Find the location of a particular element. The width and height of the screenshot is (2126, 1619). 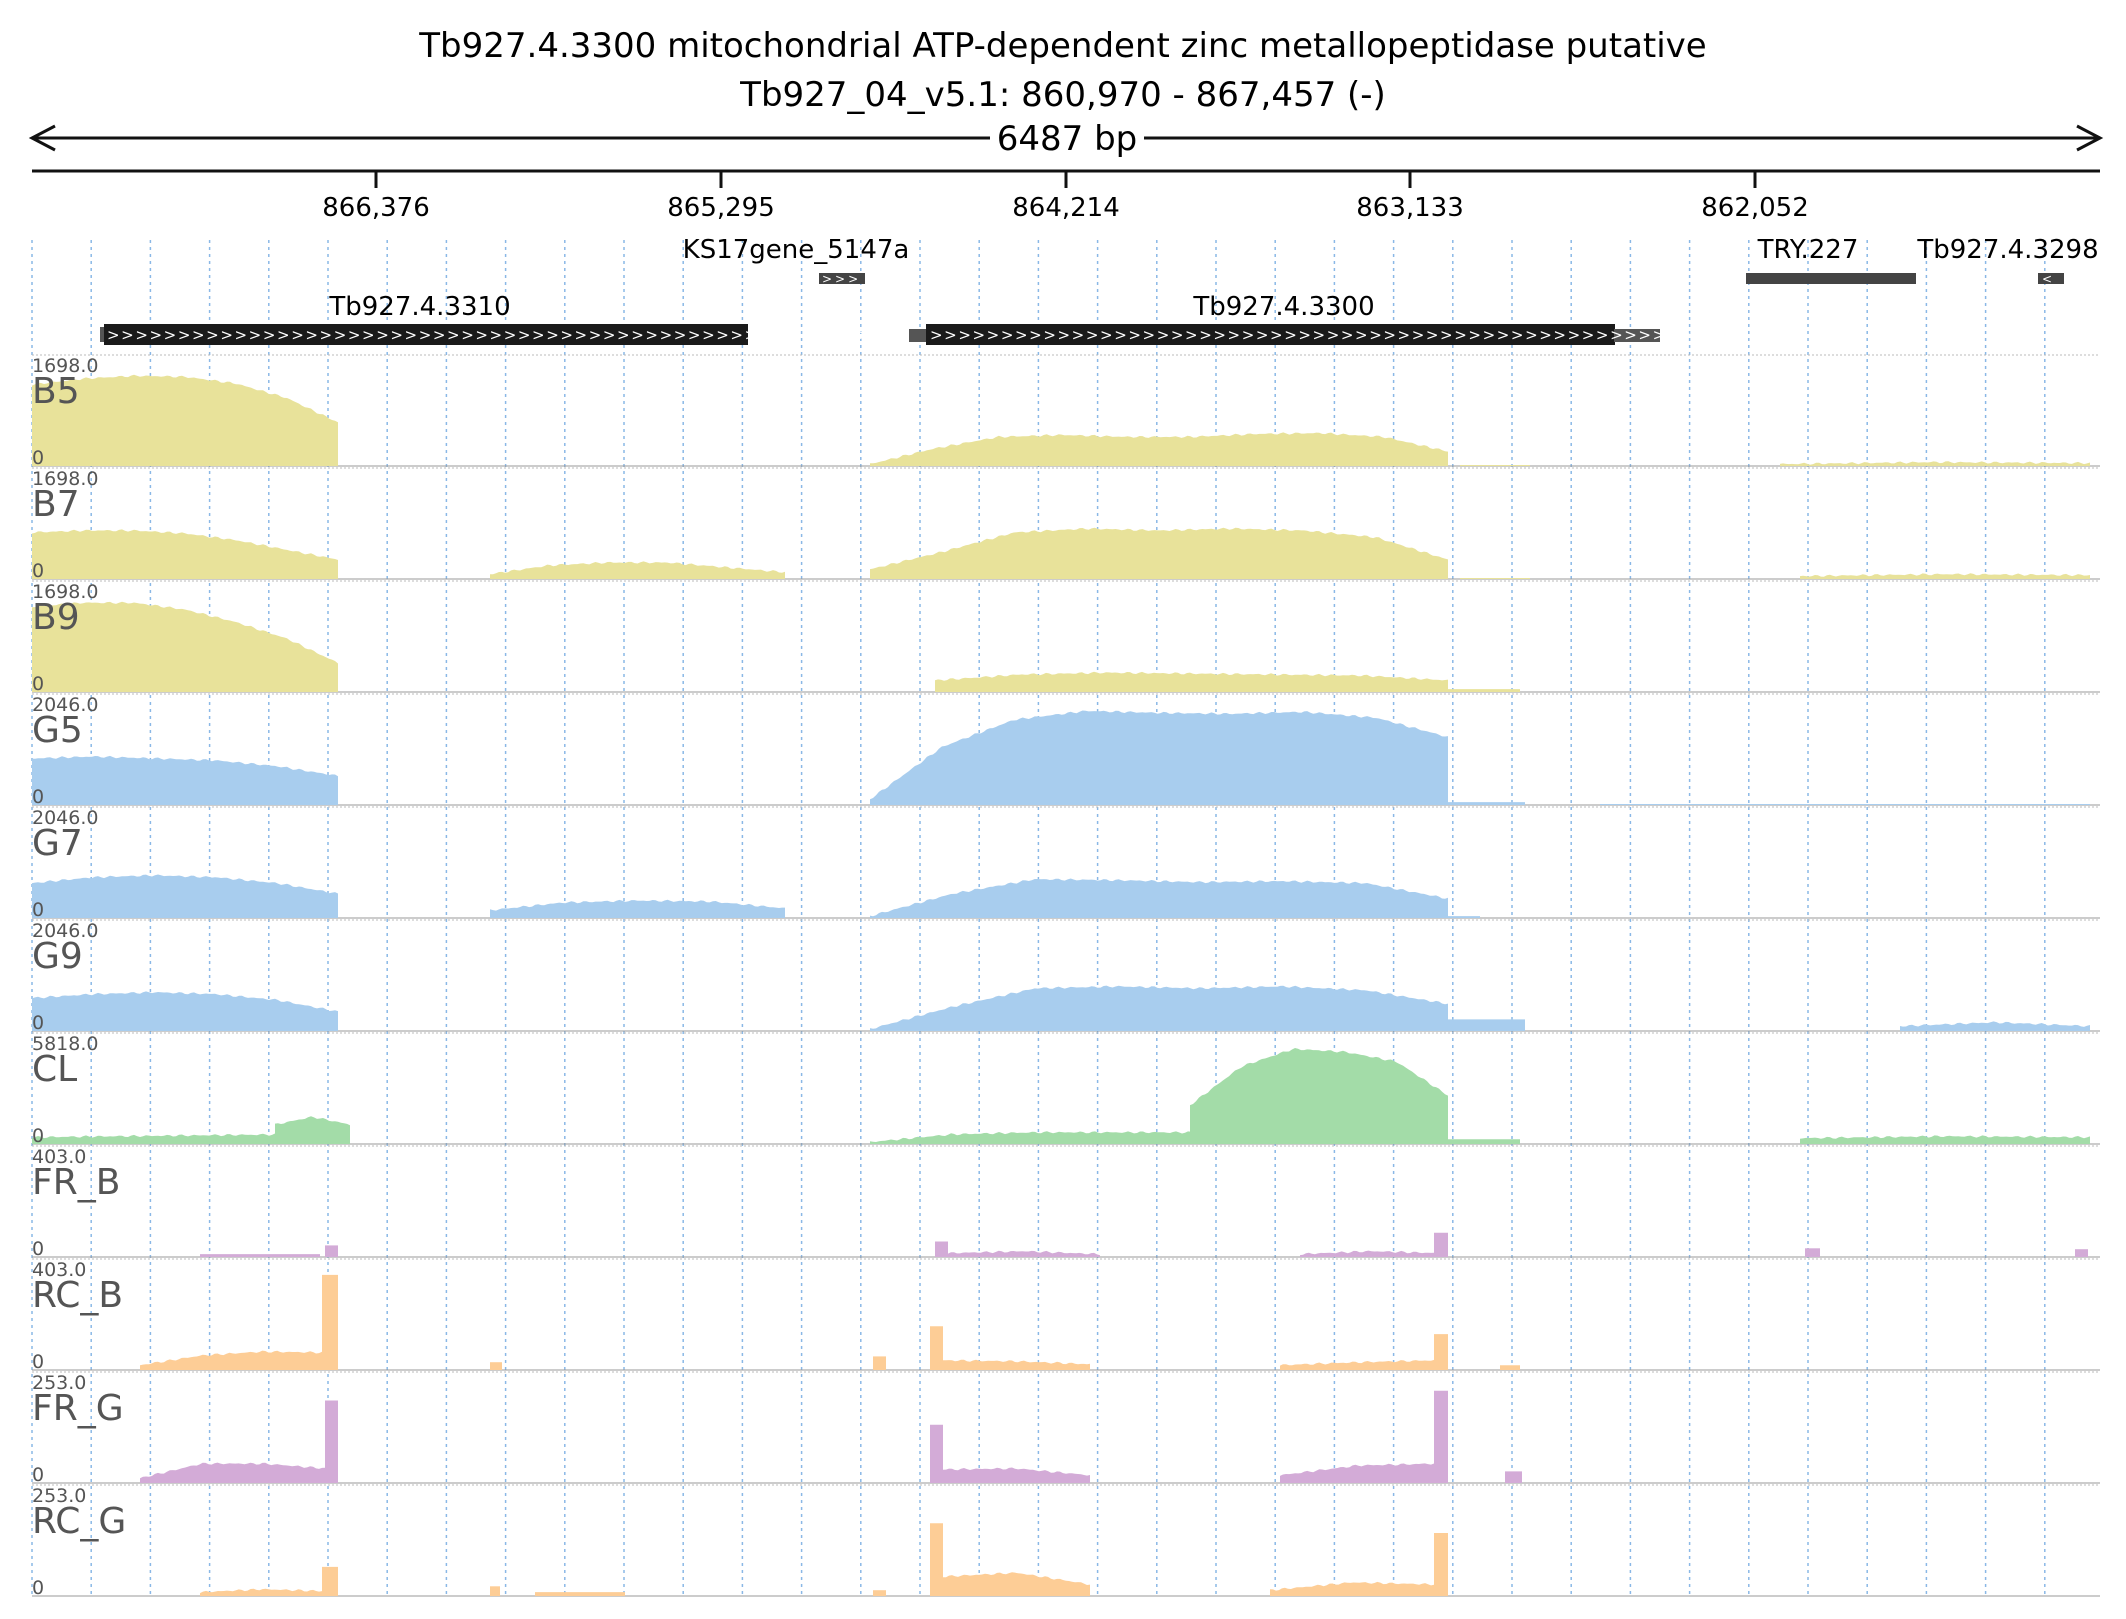

coverage-track-rc-g: 253.0RC_G 0 is located at coordinates (1066, 1541).